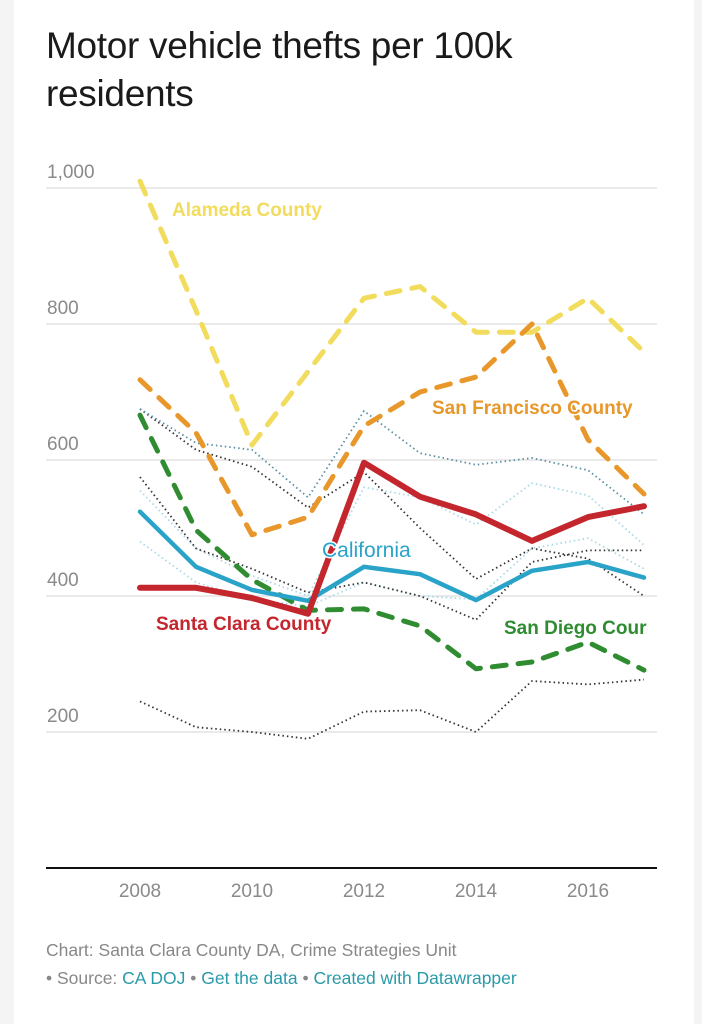 The width and height of the screenshot is (702, 1024). I want to click on source-prefix: • Source:, so click(84, 978).